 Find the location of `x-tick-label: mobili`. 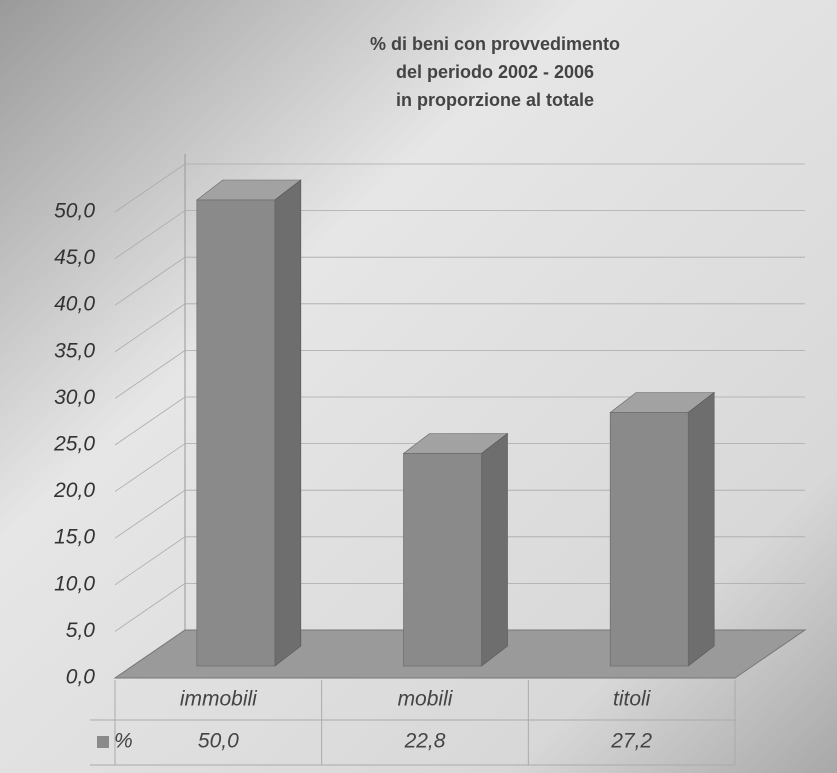

x-tick-label: mobili is located at coordinates (426, 699).